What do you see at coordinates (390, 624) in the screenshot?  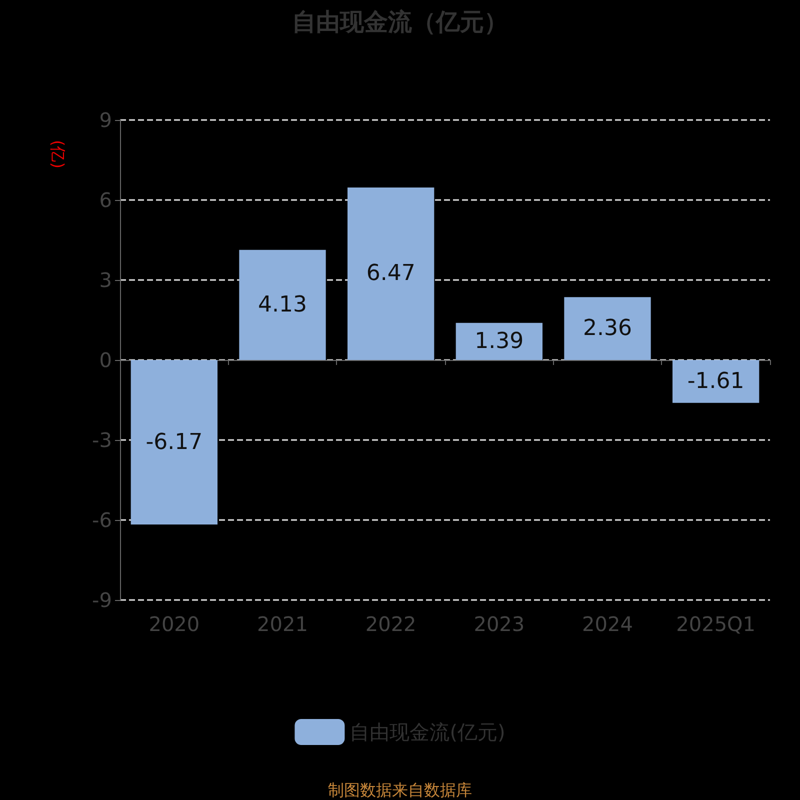 I see `x-tick-label: 2022` at bounding box center [390, 624].